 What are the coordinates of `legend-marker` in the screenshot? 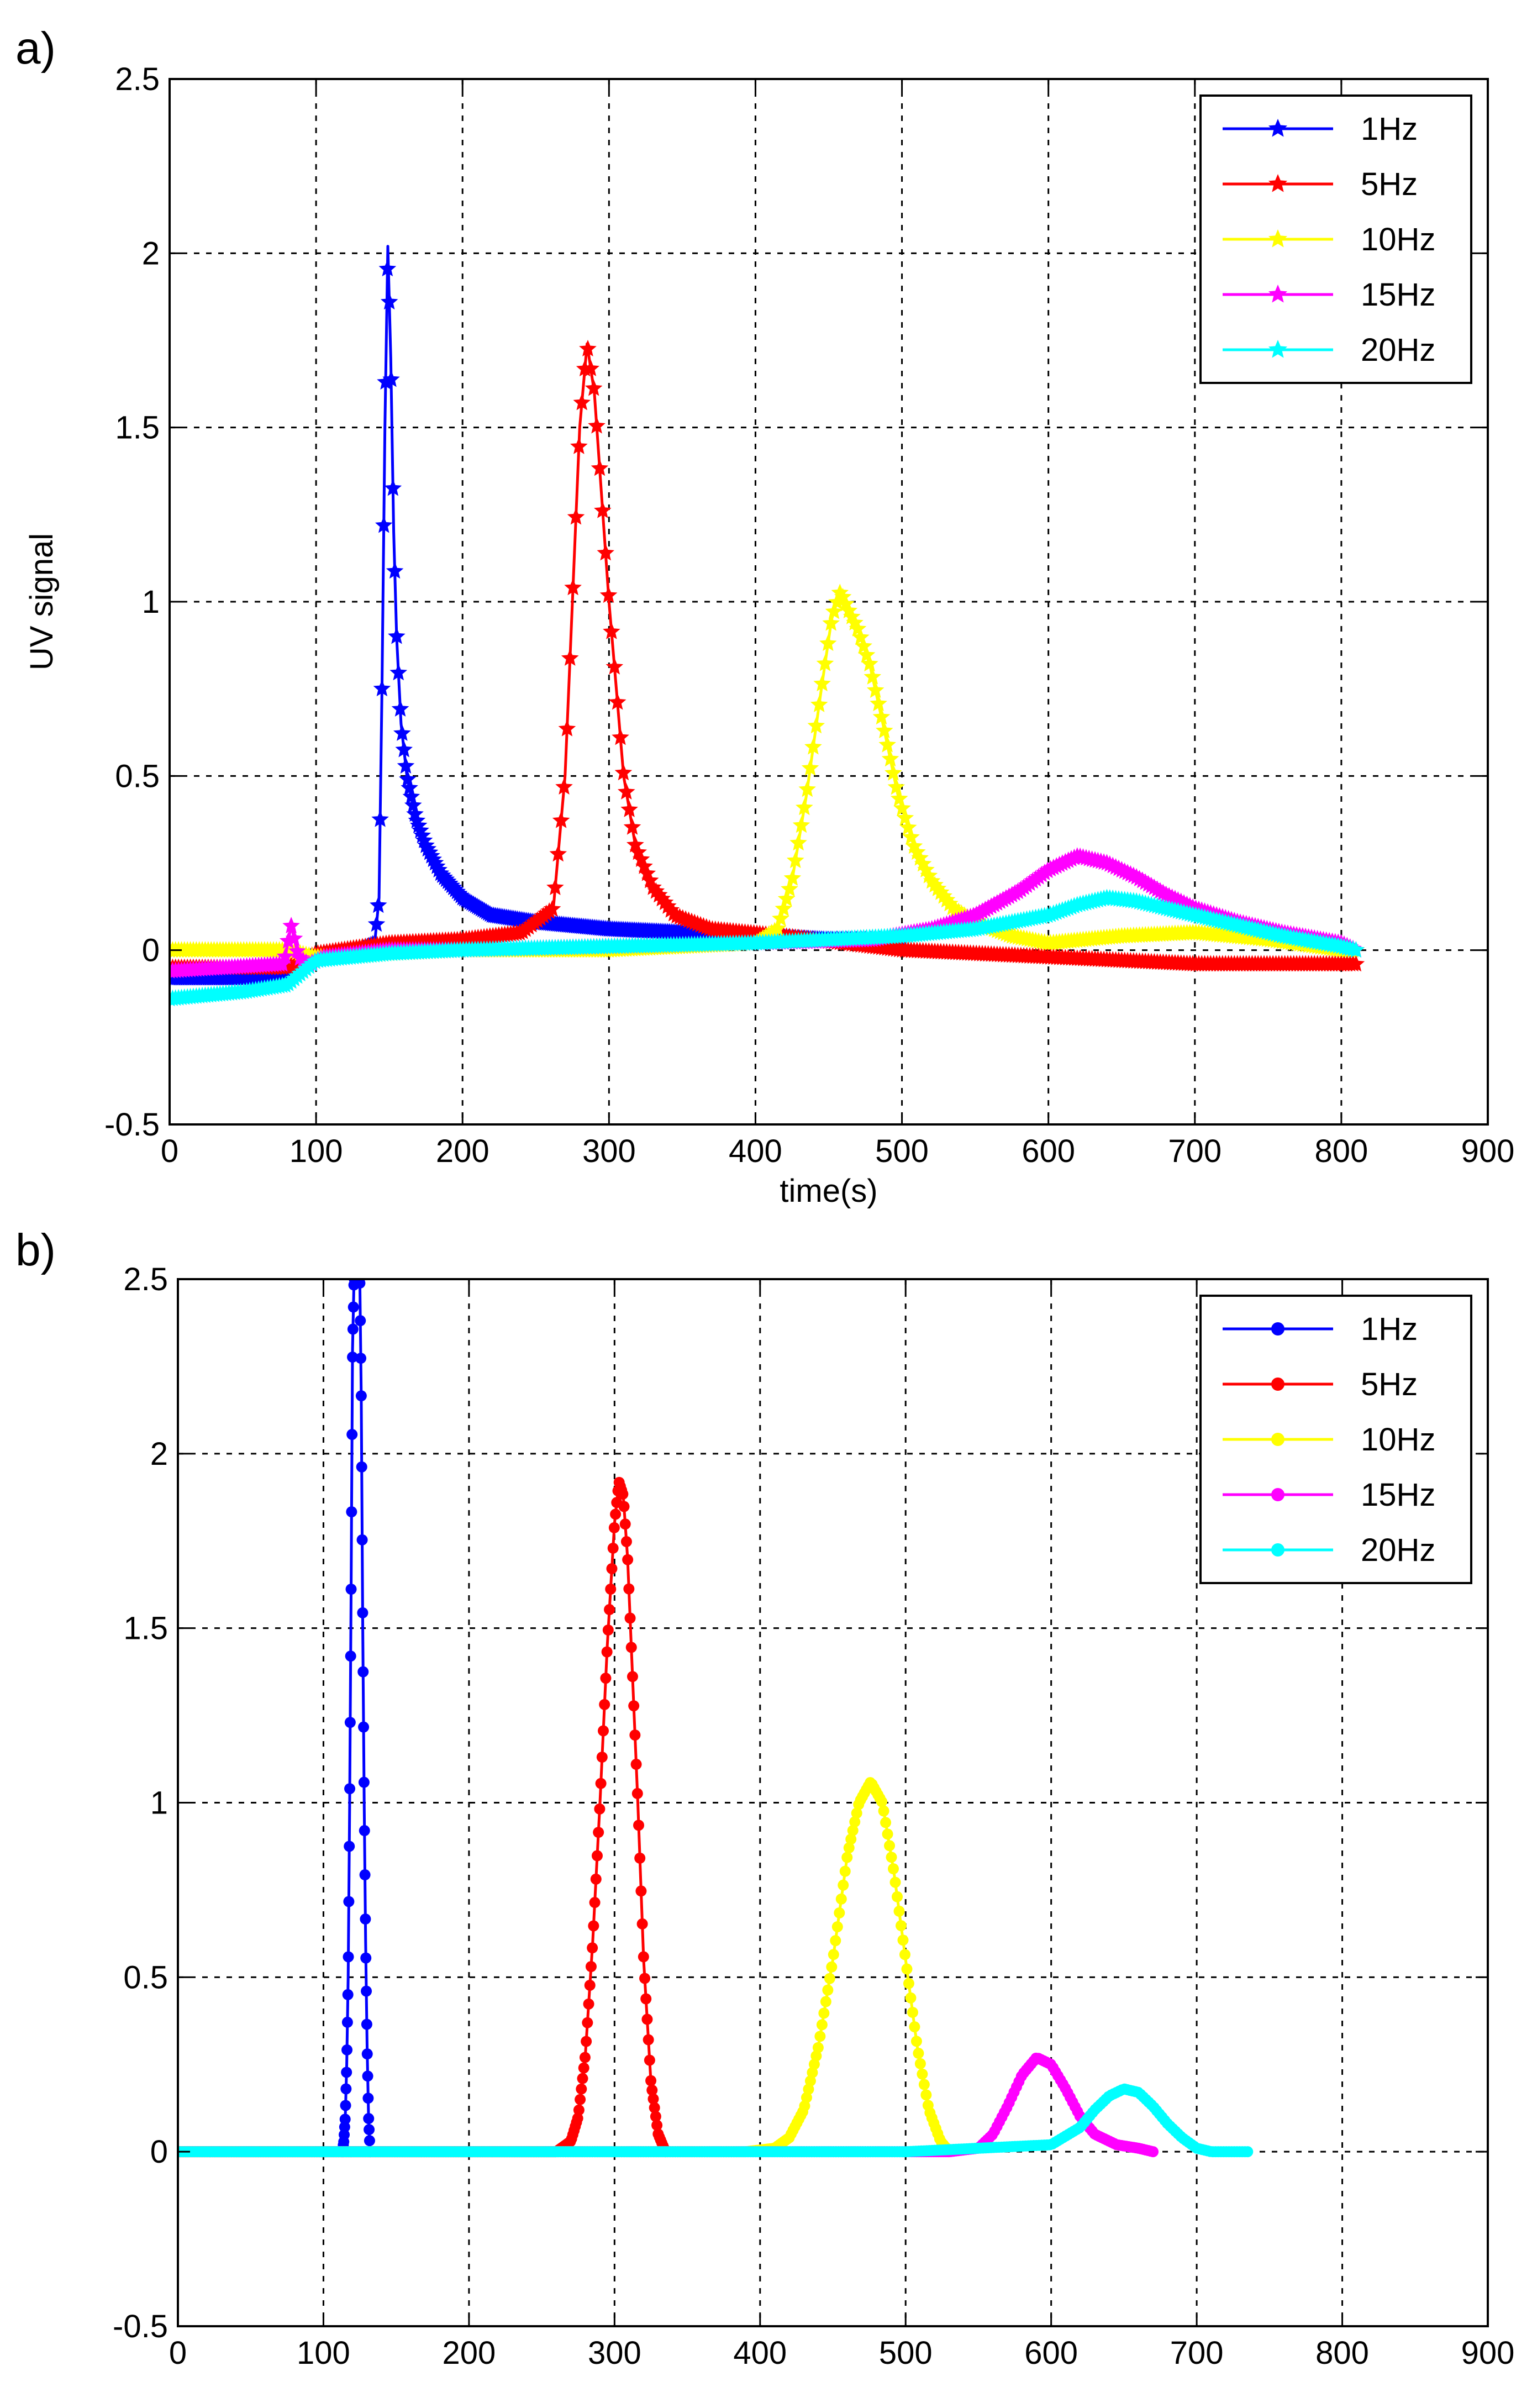 It's located at (1277, 1384).